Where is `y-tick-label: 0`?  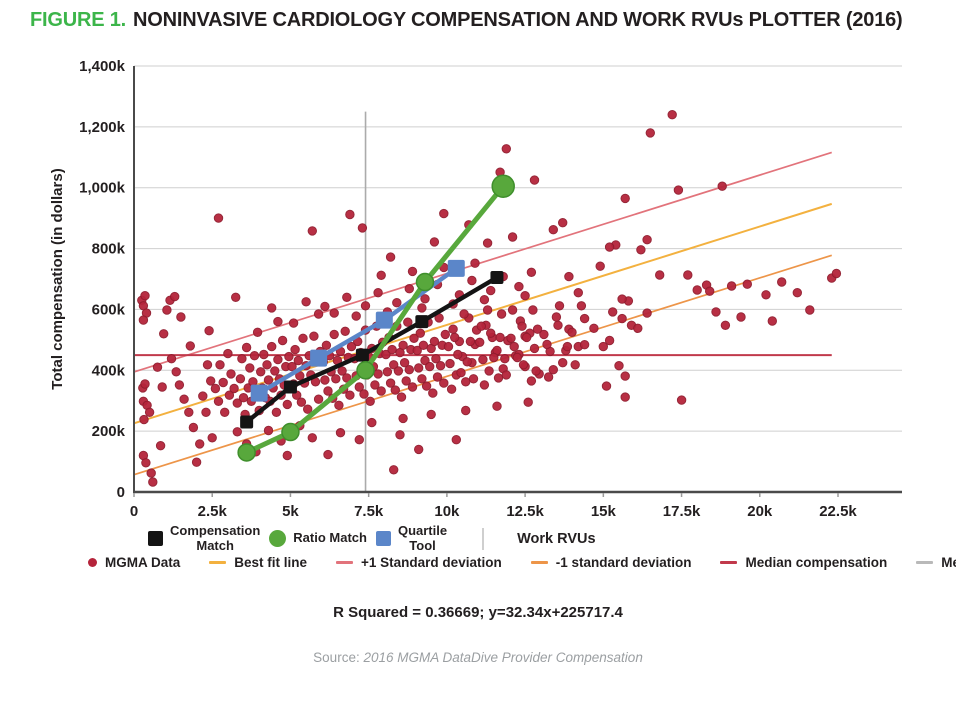 y-tick-label: 0 is located at coordinates (121, 492).